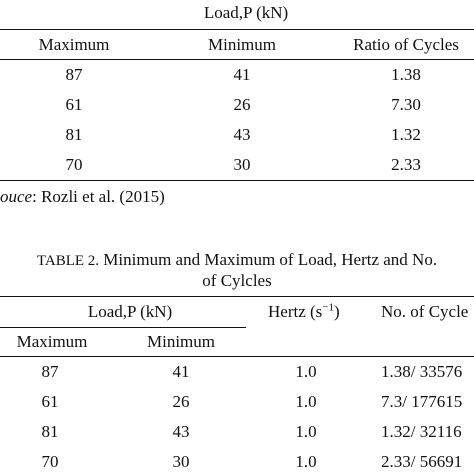  What do you see at coordinates (74, 74) in the screenshot?
I see `table1-cell: 87` at bounding box center [74, 74].